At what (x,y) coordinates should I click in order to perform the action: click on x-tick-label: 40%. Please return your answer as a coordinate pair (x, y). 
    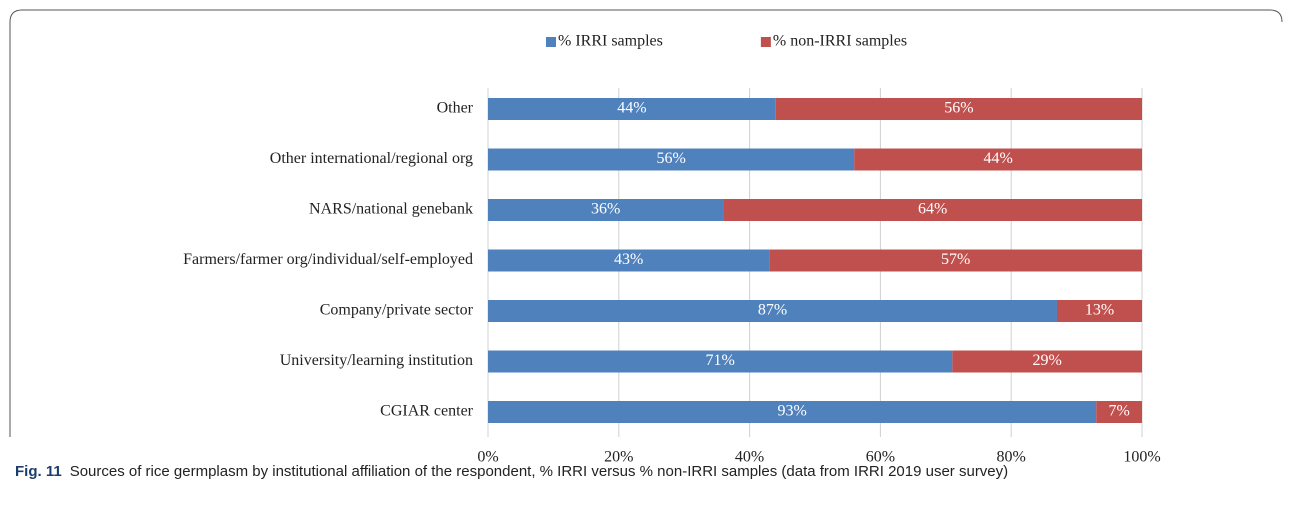
    Looking at the image, I should click on (749, 457).